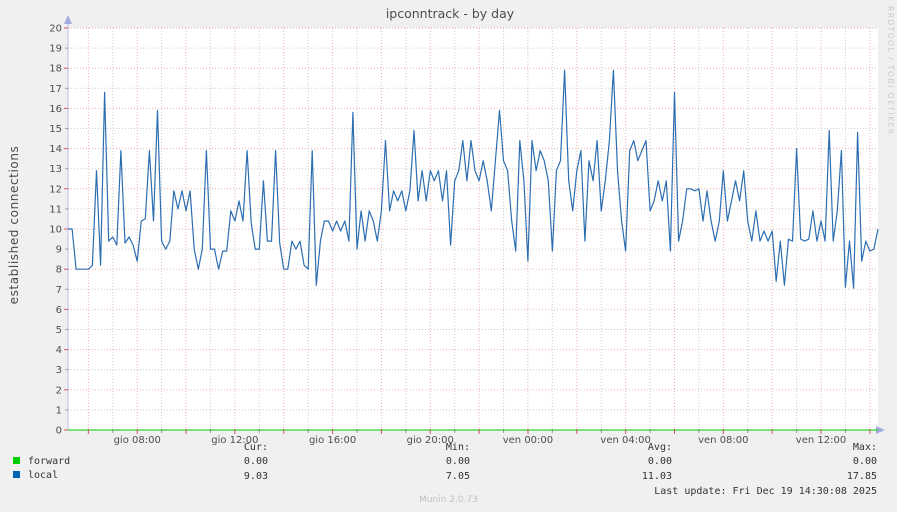 This screenshot has height=512, width=897. What do you see at coordinates (625, 440) in the screenshot?
I see `x-tick-label: ven 04:00` at bounding box center [625, 440].